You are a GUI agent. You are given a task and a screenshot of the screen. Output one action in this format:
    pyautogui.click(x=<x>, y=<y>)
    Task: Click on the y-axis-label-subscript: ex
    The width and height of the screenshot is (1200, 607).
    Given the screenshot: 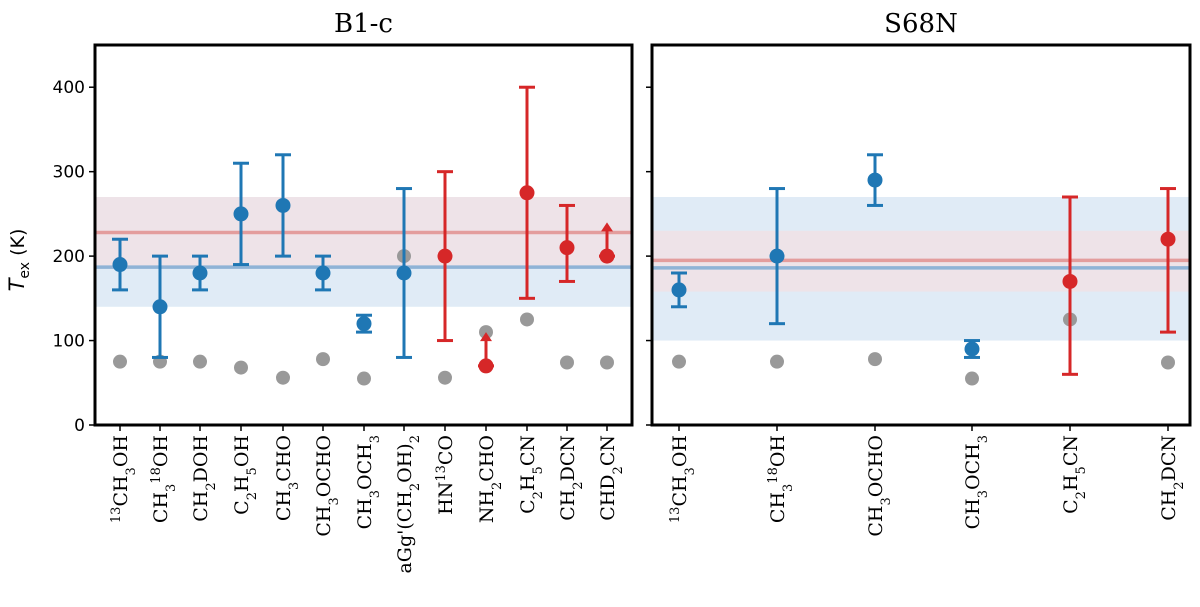 What is the action you would take?
    pyautogui.click(x=25, y=270)
    